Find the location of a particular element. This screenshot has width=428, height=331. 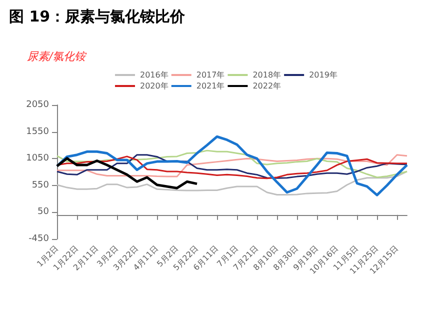

y-tick-label: 2050 is located at coordinates (38, 105).